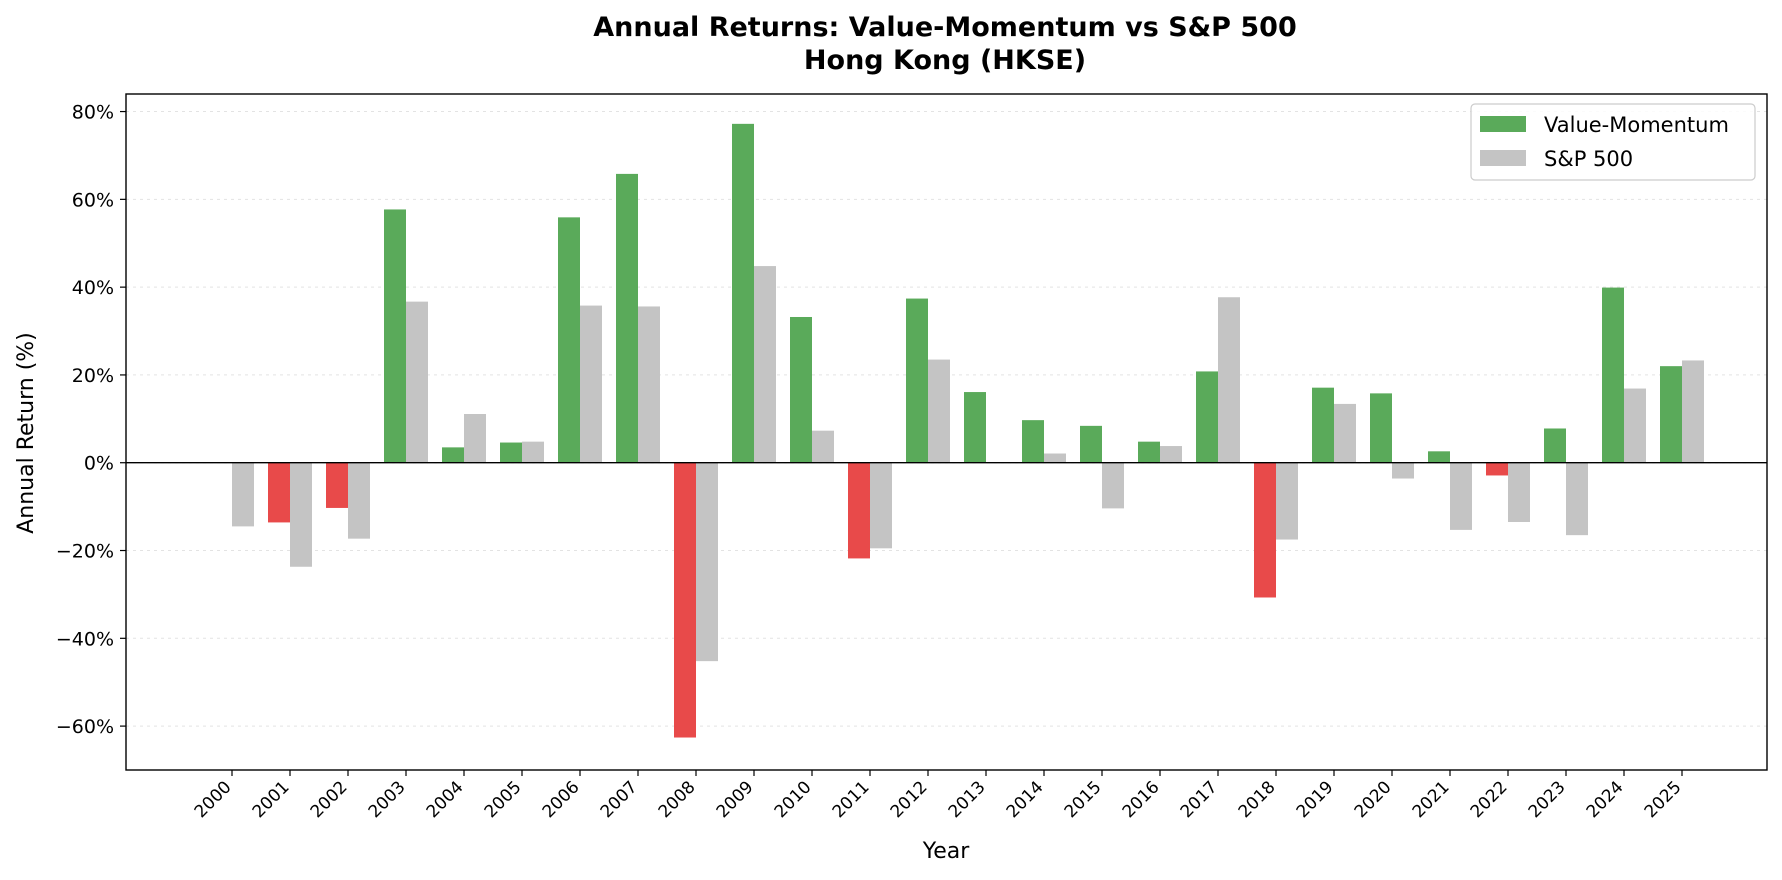 The image size is (1782, 880). What do you see at coordinates (677, 799) in the screenshot?
I see `x-tick-label: 2008` at bounding box center [677, 799].